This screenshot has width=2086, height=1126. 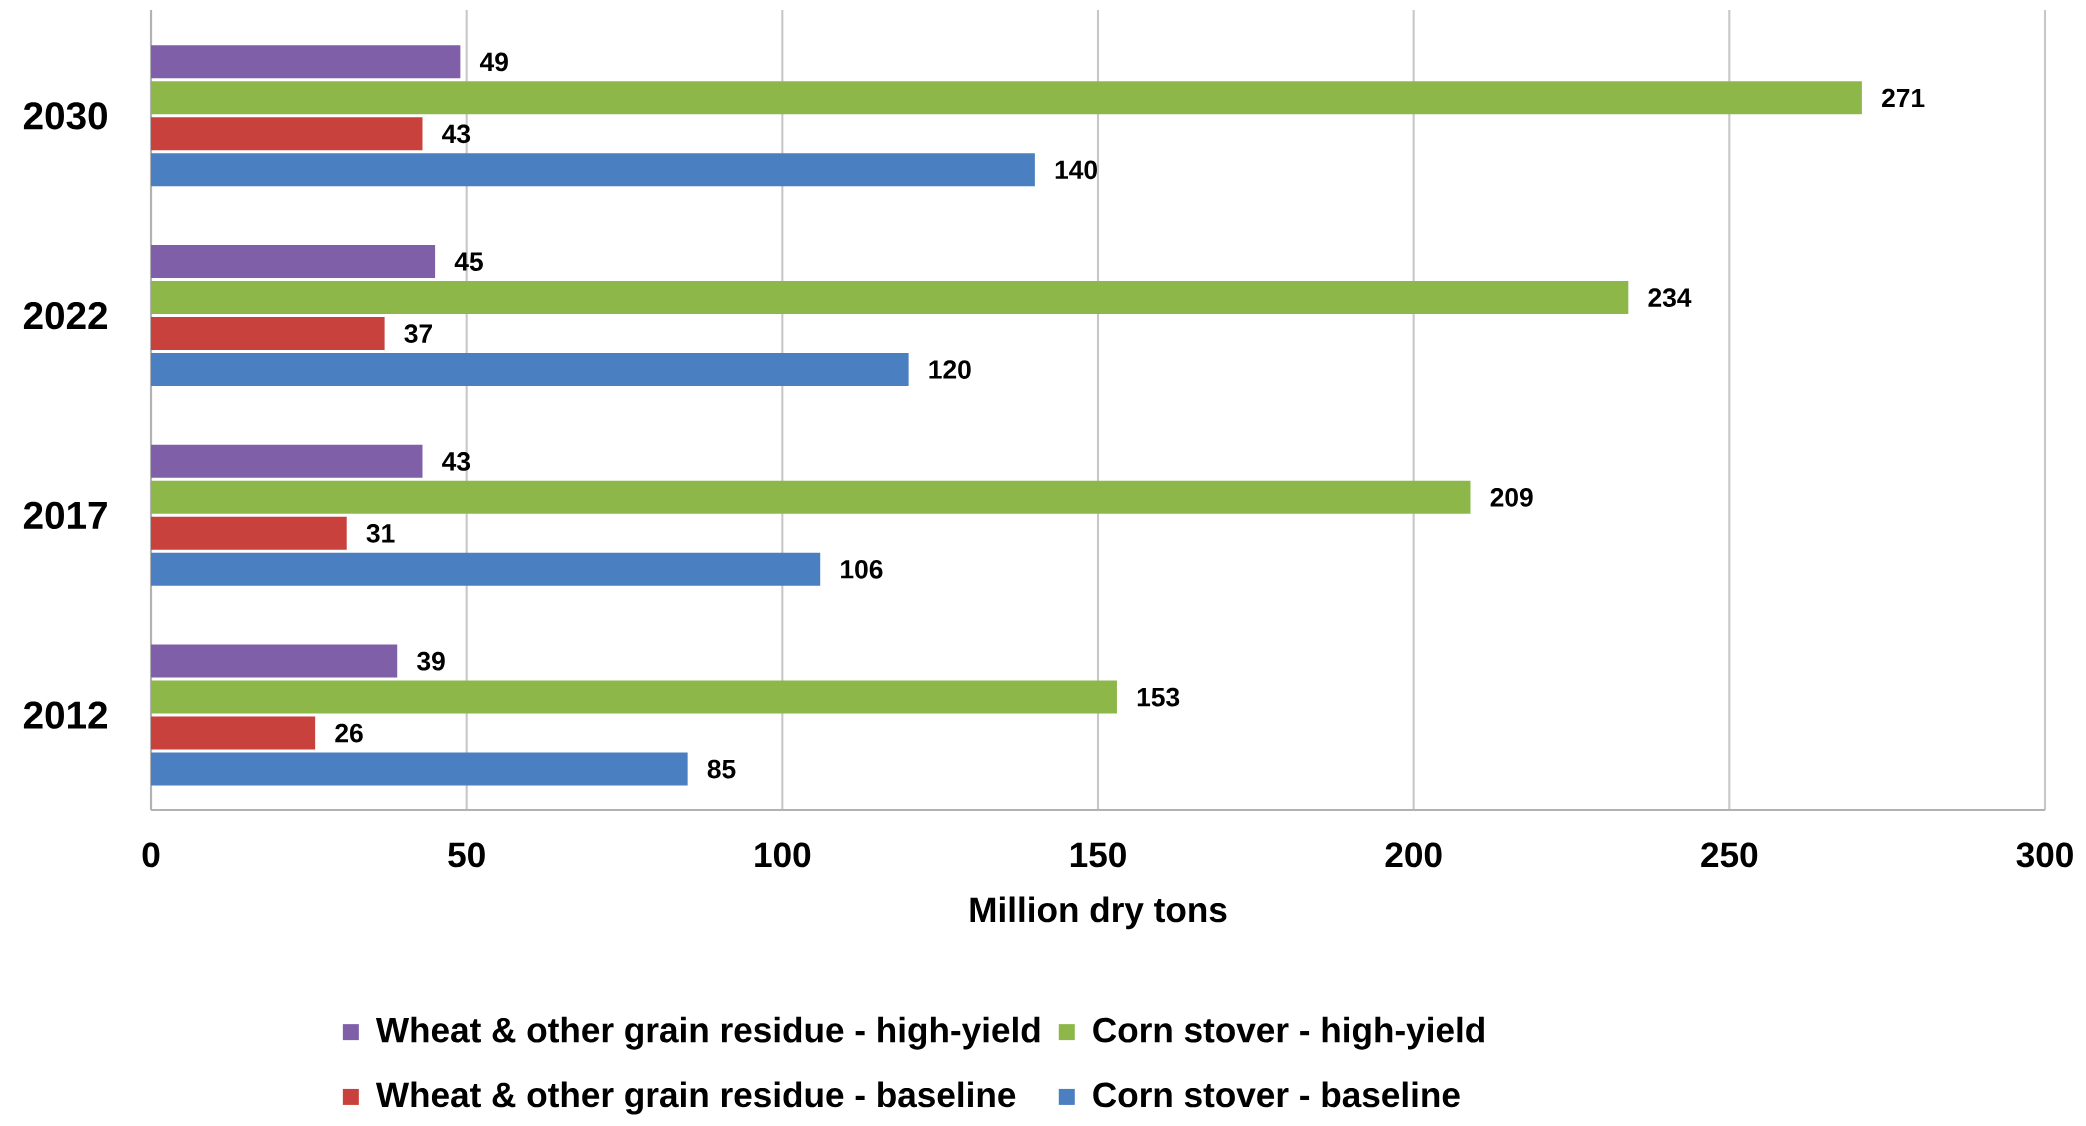 What do you see at coordinates (862, 569) in the screenshot?
I see `data-label: 106` at bounding box center [862, 569].